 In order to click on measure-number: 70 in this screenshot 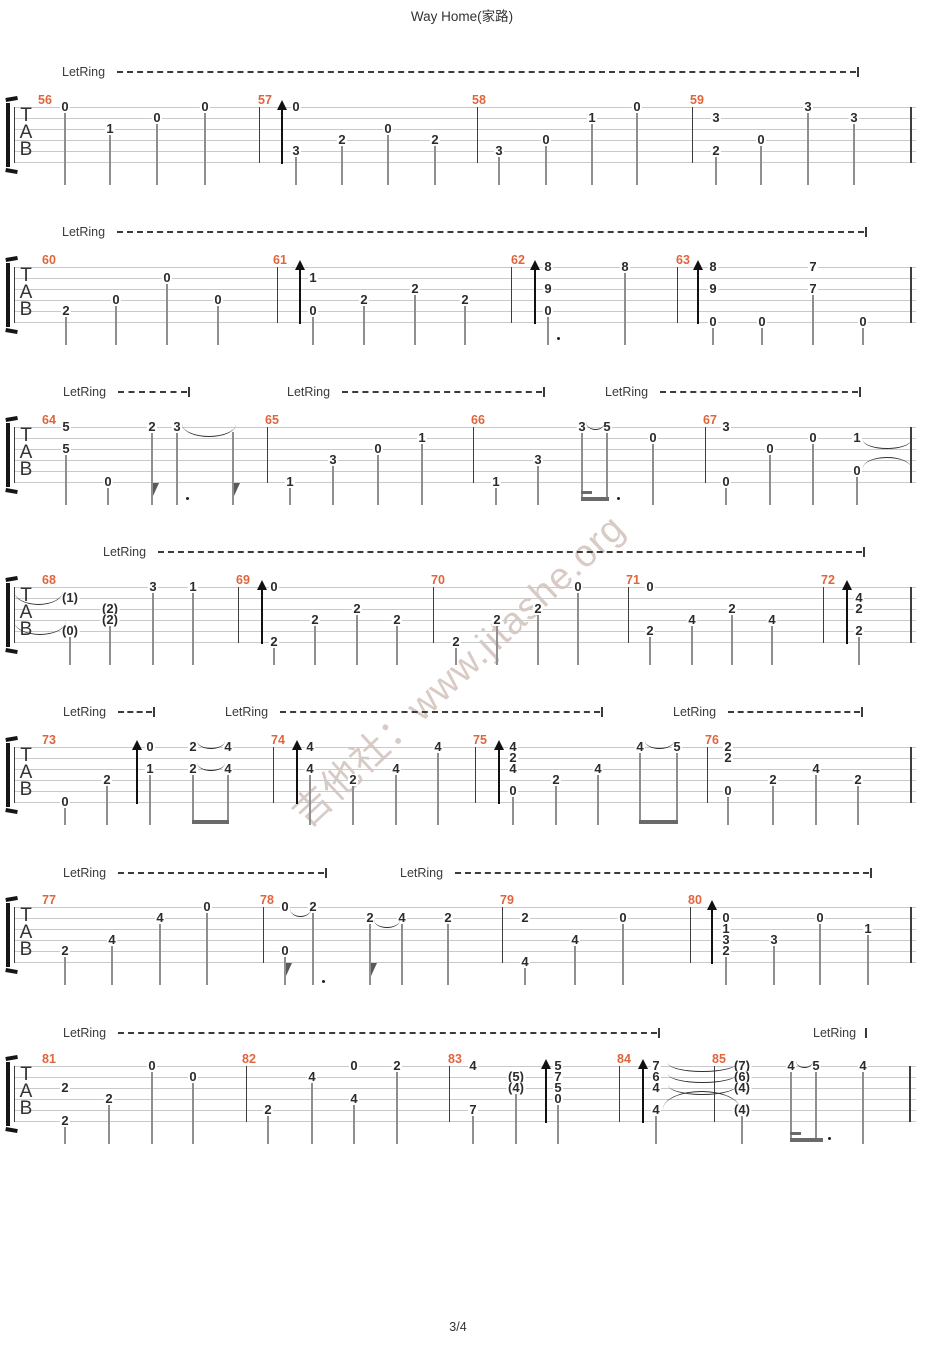, I will do `click(438, 580)`.